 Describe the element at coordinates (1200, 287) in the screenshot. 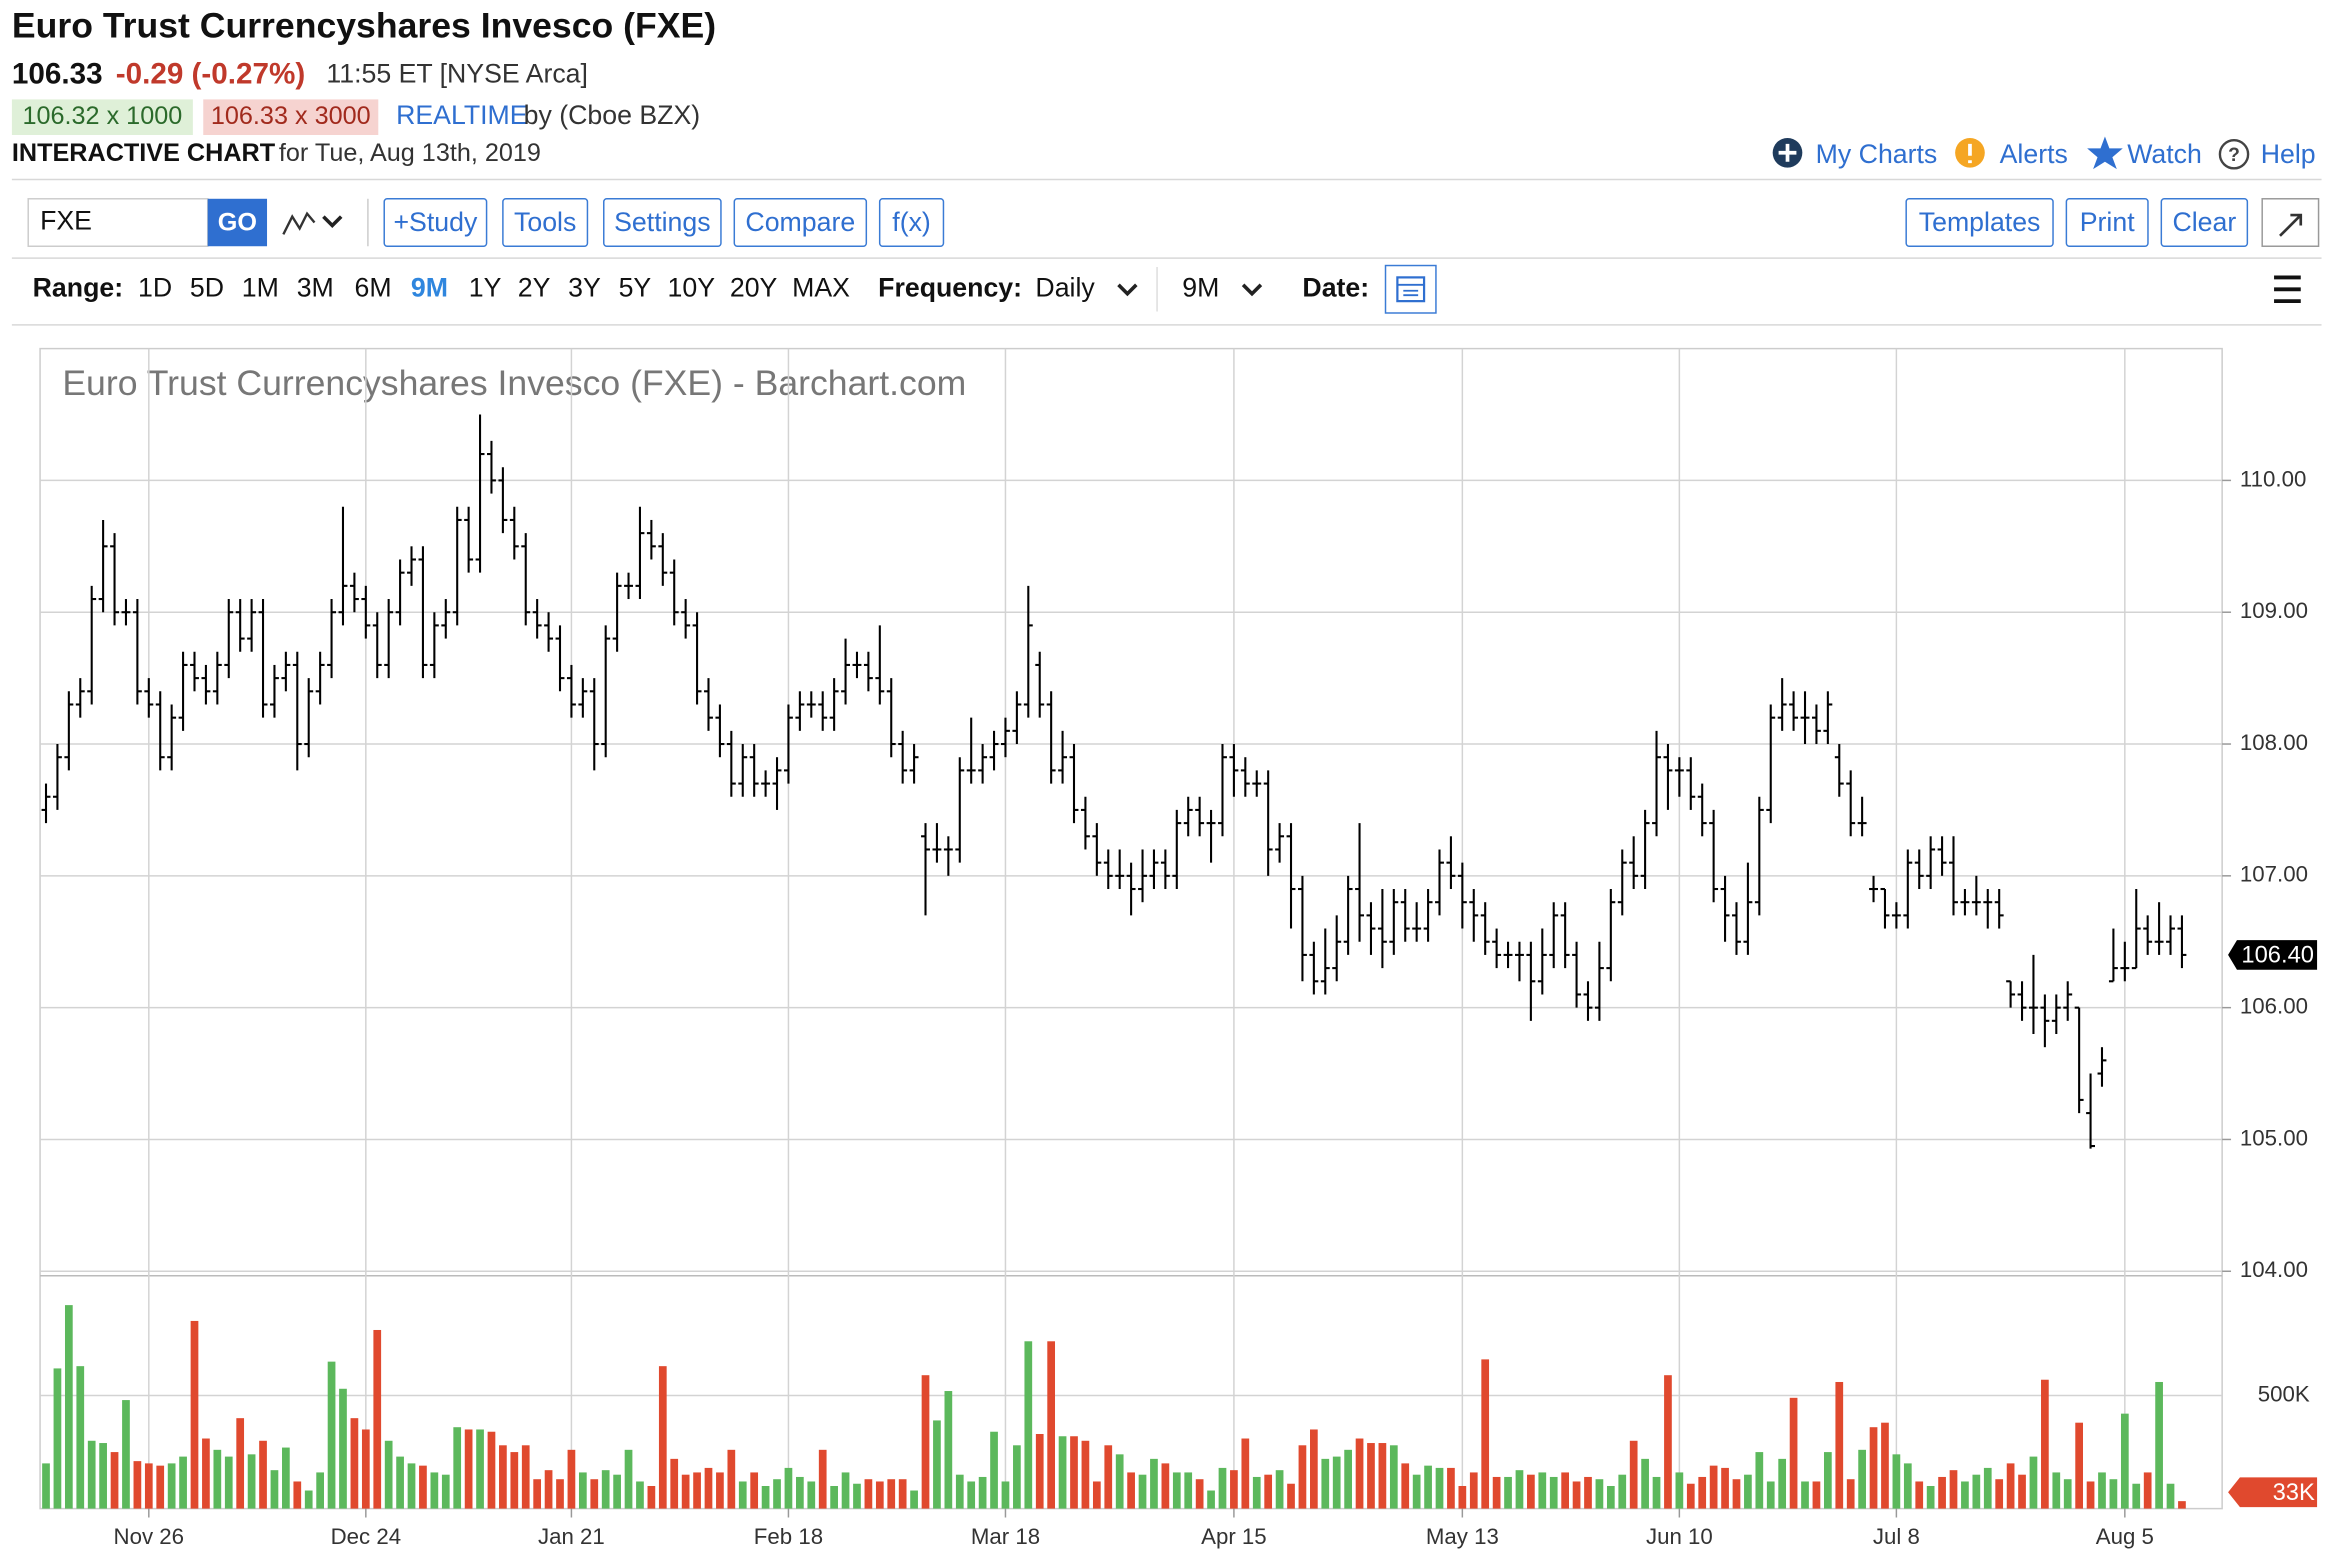

I see `period-value: 9M` at that location.